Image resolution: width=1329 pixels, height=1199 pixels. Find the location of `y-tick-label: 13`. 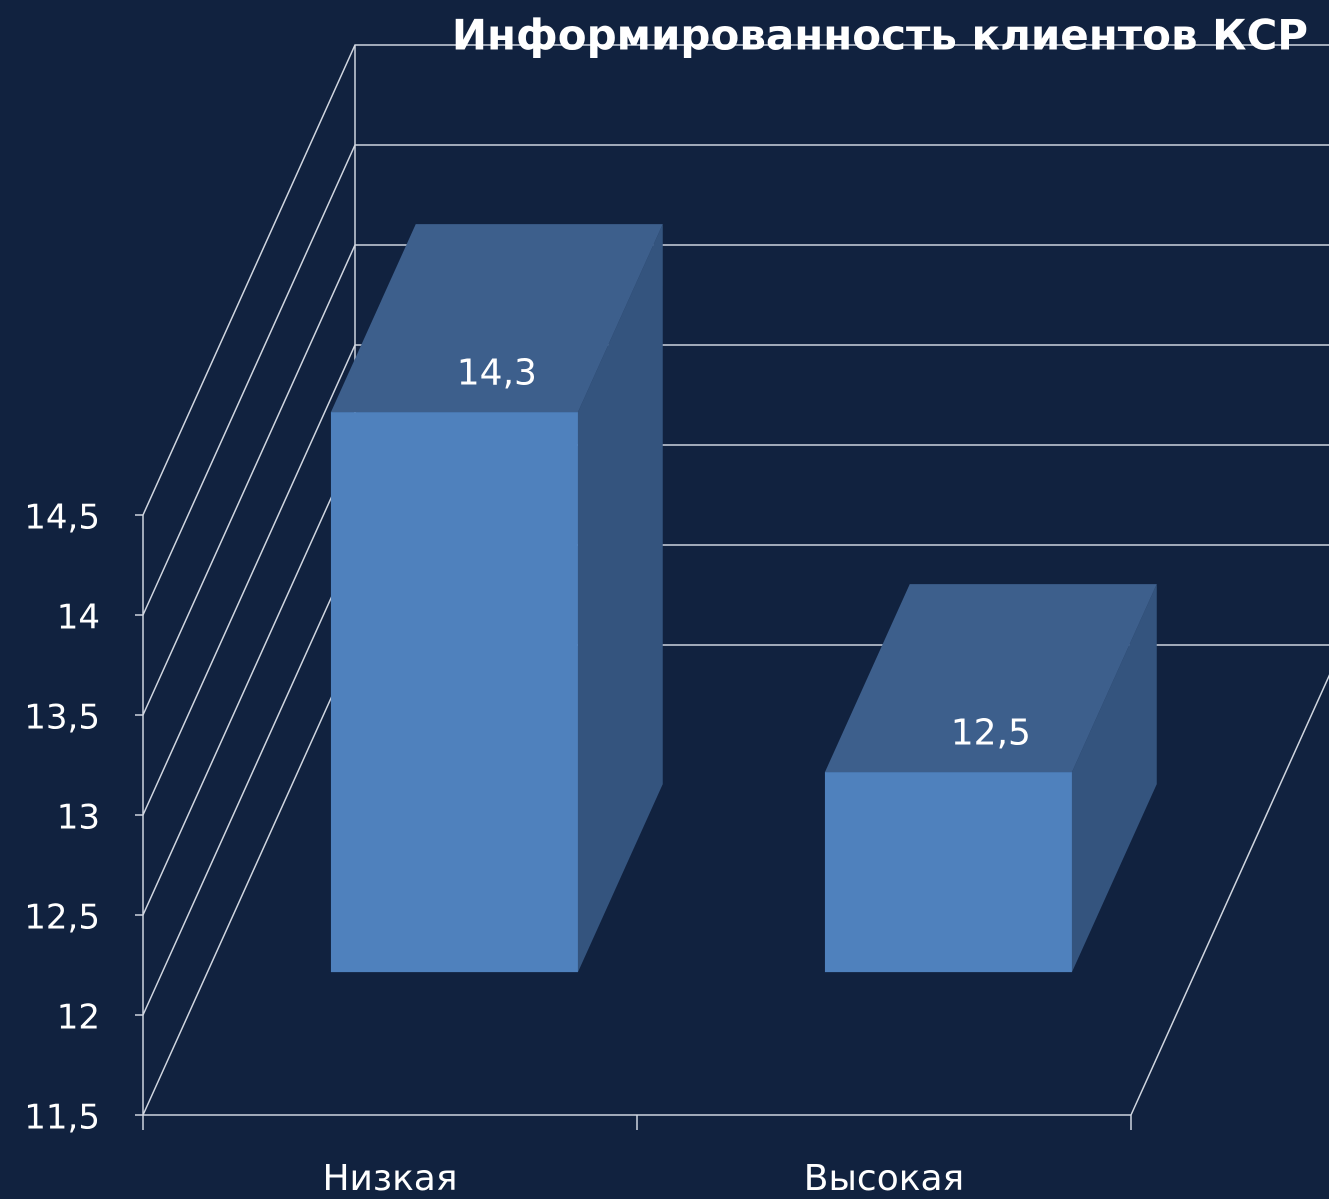

y-tick-label: 13 is located at coordinates (78, 818).